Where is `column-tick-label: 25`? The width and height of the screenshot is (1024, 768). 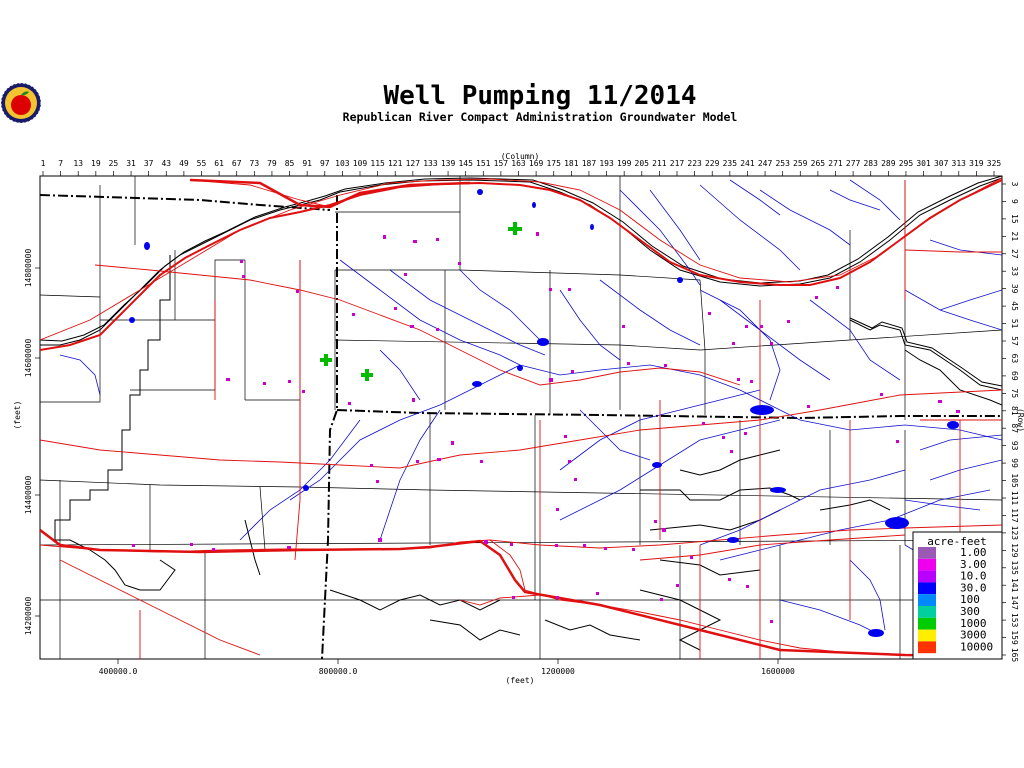 column-tick-label: 25 is located at coordinates (114, 163).